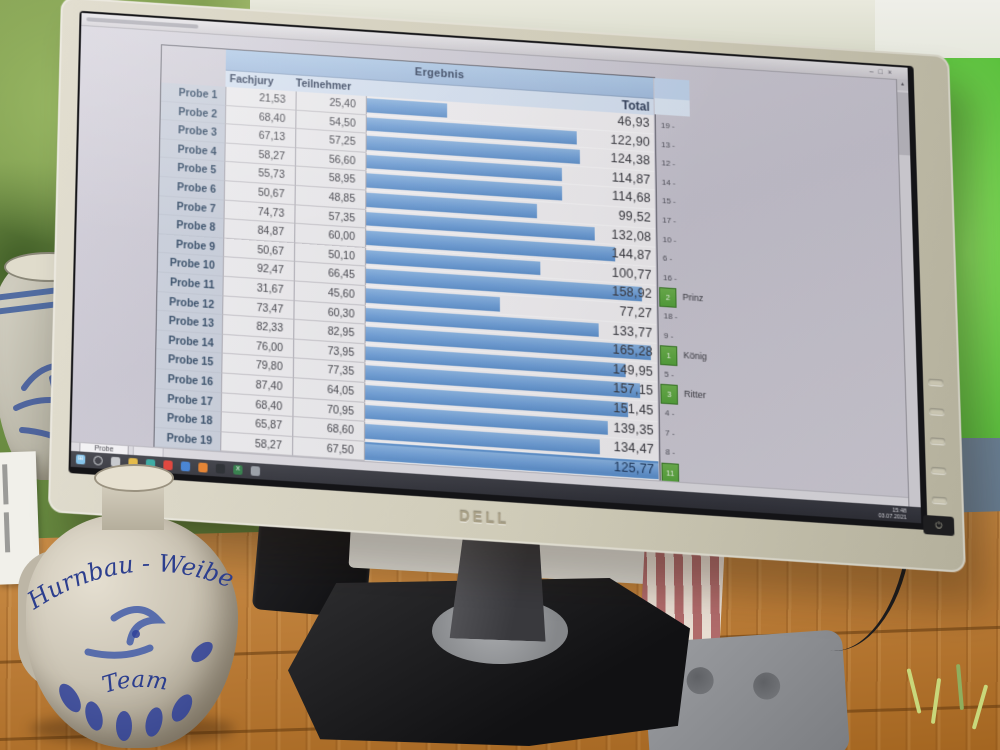 The height and width of the screenshot is (750, 1000). What do you see at coordinates (632, 351) in the screenshot?
I see `total-value: 165,28` at bounding box center [632, 351].